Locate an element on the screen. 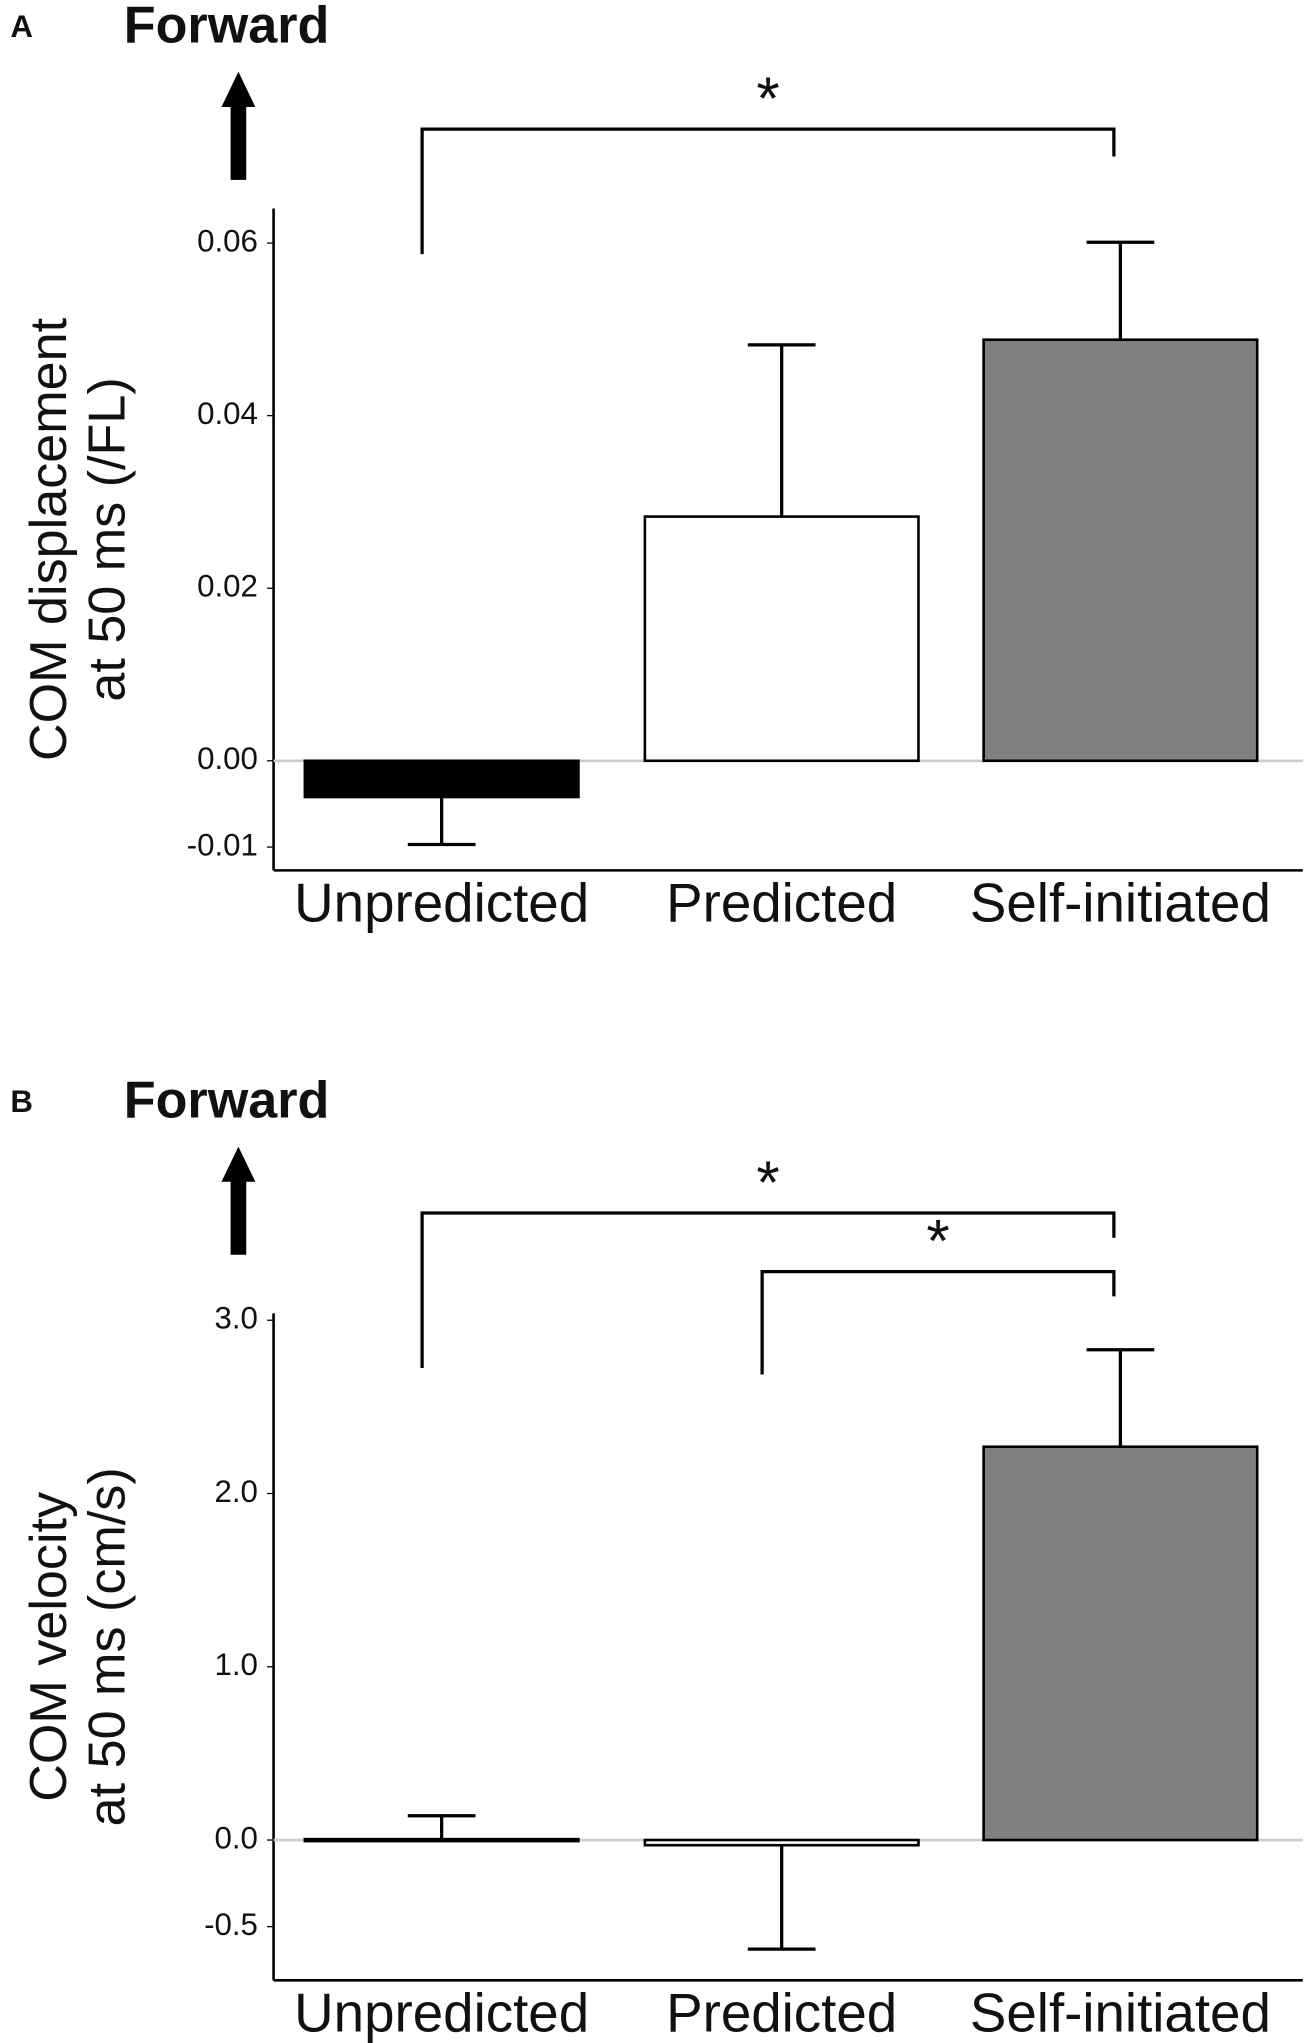 The image size is (1308, 2043). y-axis-label: COM velocity is located at coordinates (49, 1647).